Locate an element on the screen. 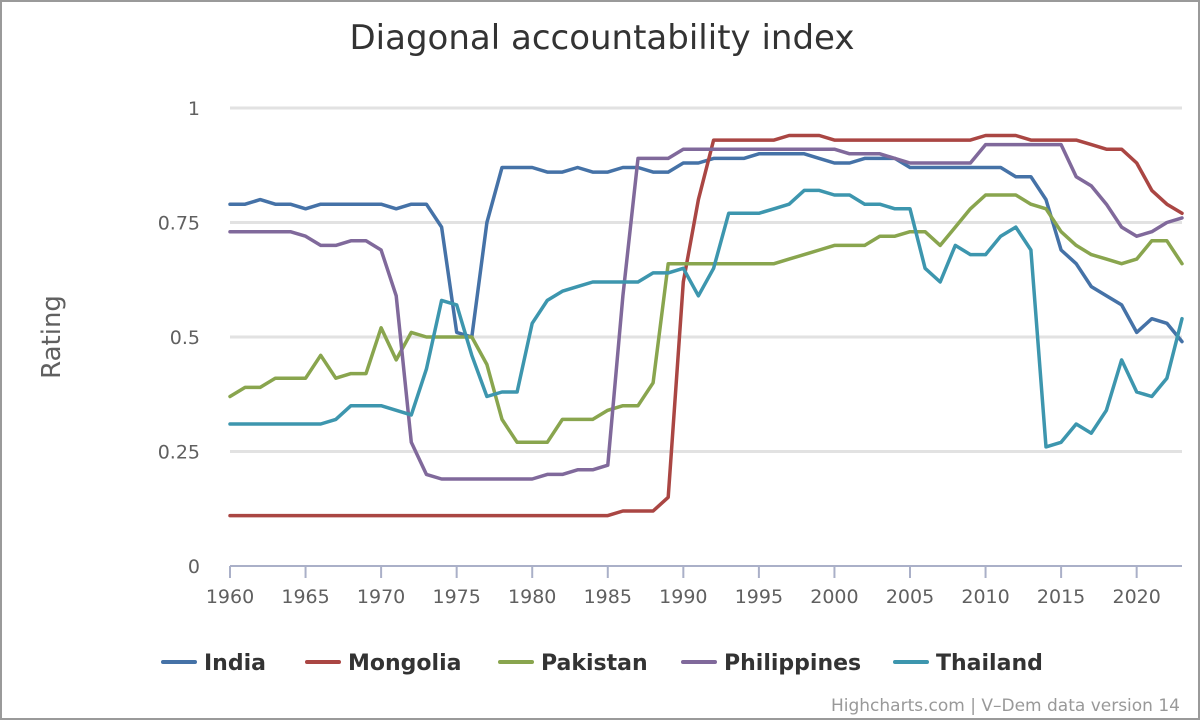 The image size is (1200, 722). legend-label: Thailand is located at coordinates (989, 663).